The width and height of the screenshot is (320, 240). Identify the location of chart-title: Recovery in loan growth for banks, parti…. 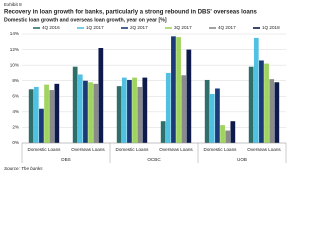
(130, 13).